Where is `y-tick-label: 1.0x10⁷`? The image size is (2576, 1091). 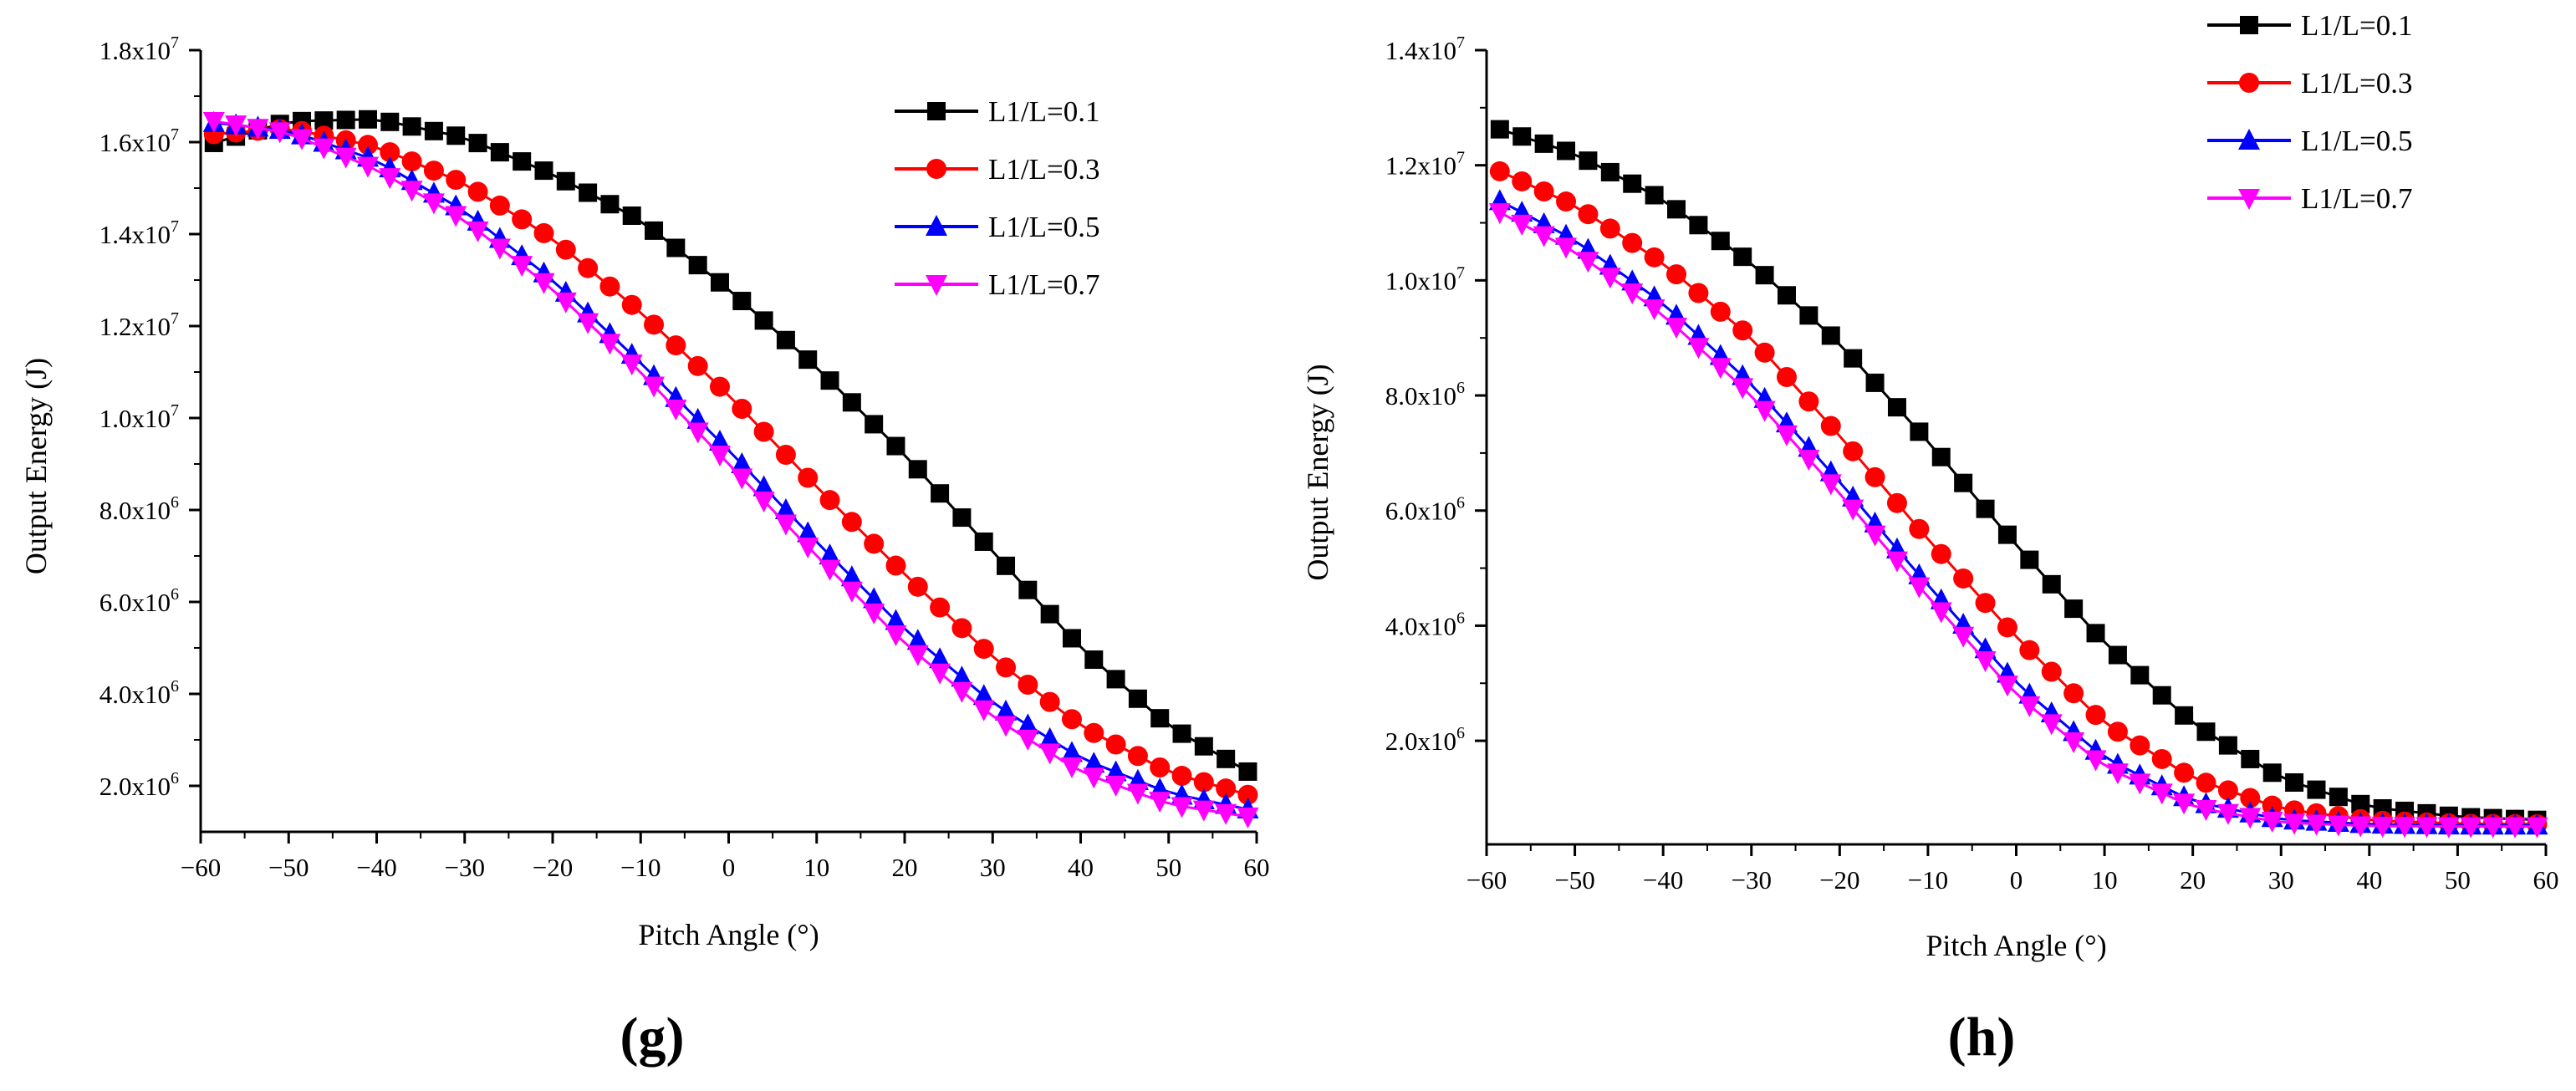 y-tick-label: 1.0x10⁷ is located at coordinates (1425, 279).